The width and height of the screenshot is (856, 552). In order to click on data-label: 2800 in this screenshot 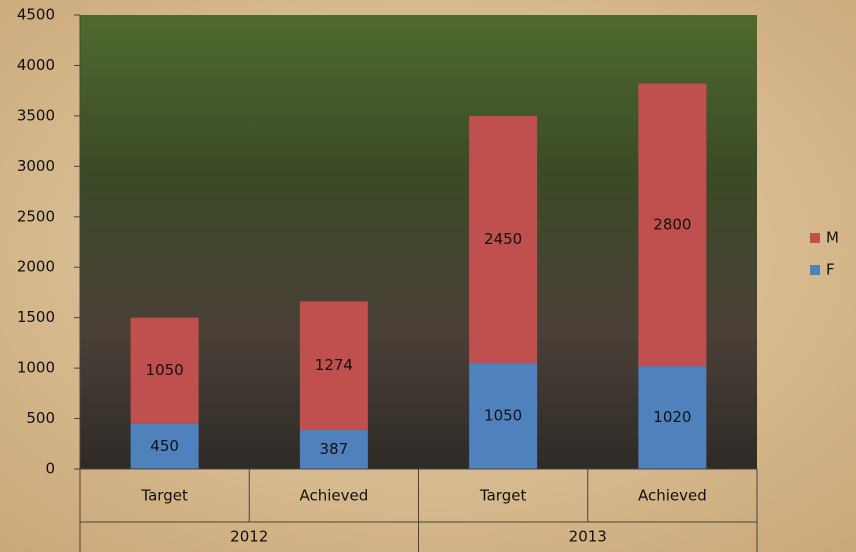, I will do `click(672, 224)`.